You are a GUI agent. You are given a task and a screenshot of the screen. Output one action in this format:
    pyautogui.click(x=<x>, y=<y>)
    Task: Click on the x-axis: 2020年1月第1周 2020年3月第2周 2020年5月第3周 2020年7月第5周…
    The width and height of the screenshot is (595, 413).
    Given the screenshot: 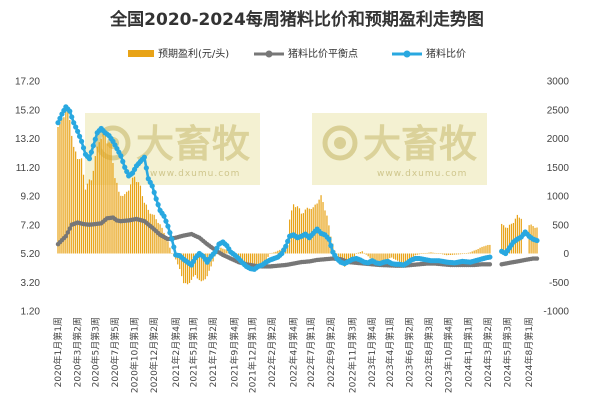 What is the action you would take?
    pyautogui.click(x=293, y=355)
    